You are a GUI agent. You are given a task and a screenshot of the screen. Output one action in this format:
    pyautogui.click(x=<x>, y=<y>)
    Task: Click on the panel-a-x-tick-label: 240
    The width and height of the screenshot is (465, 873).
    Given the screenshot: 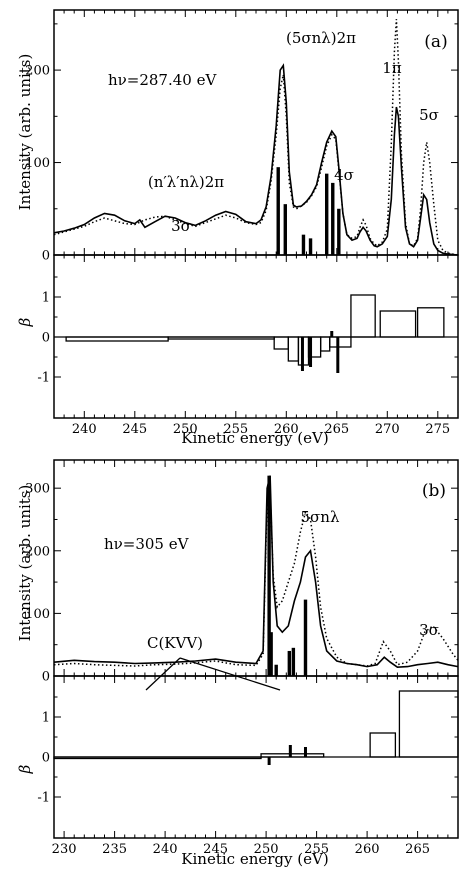 What is the action you would take?
    pyautogui.click(x=84, y=429)
    